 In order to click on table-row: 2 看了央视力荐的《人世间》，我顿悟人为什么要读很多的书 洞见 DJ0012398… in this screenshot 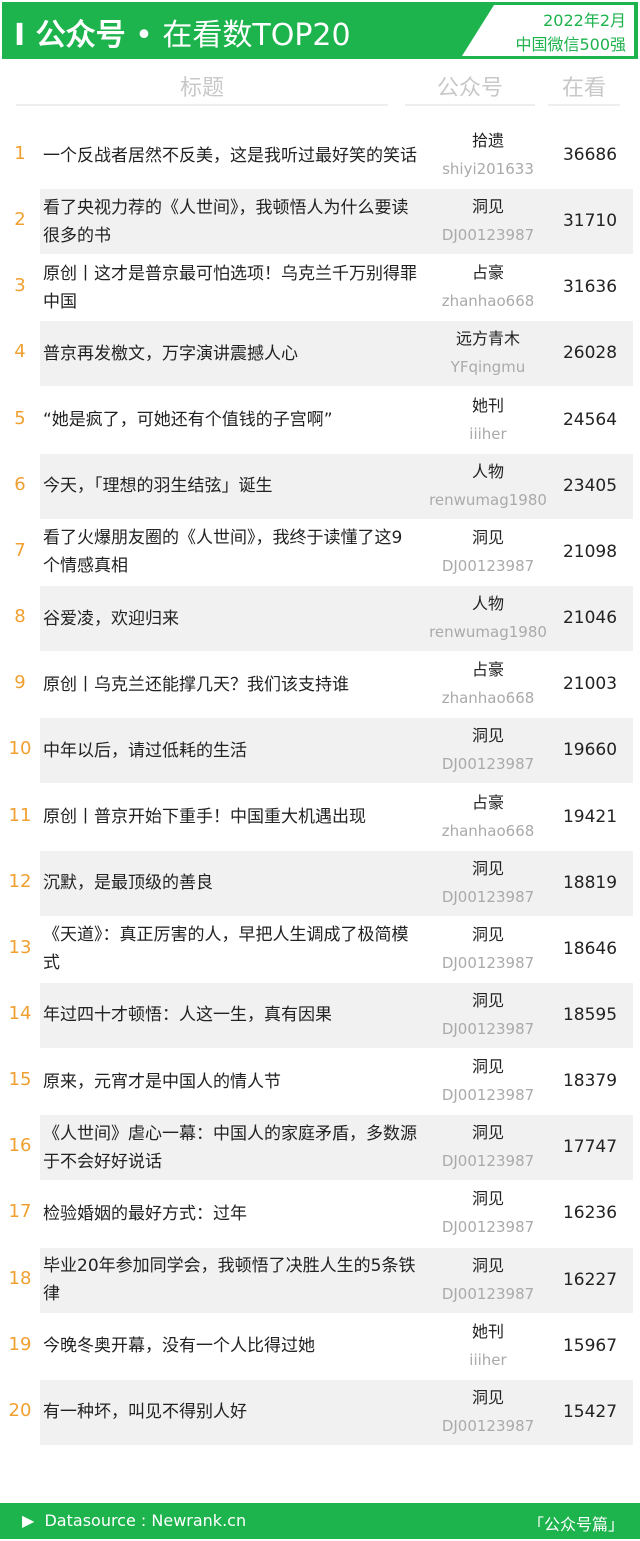, I will do `click(320, 222)`.